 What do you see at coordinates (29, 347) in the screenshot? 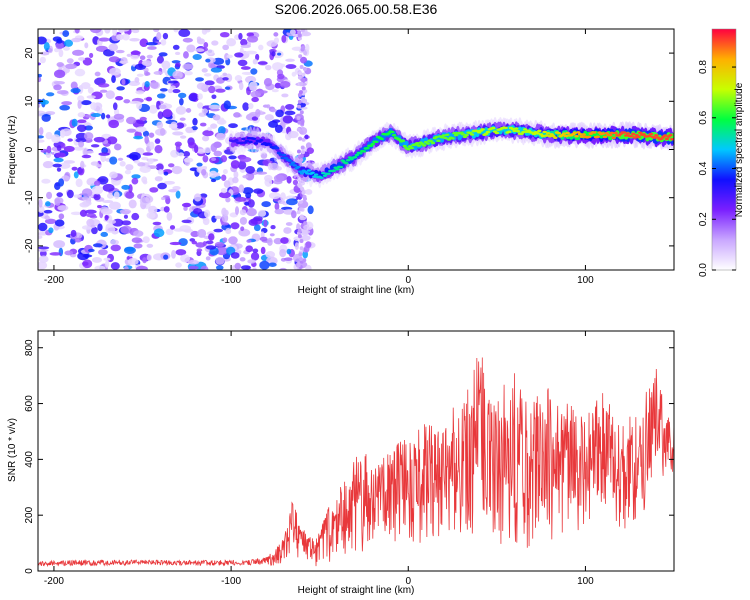
I see `snr-y-tick-label: 800` at bounding box center [29, 347].